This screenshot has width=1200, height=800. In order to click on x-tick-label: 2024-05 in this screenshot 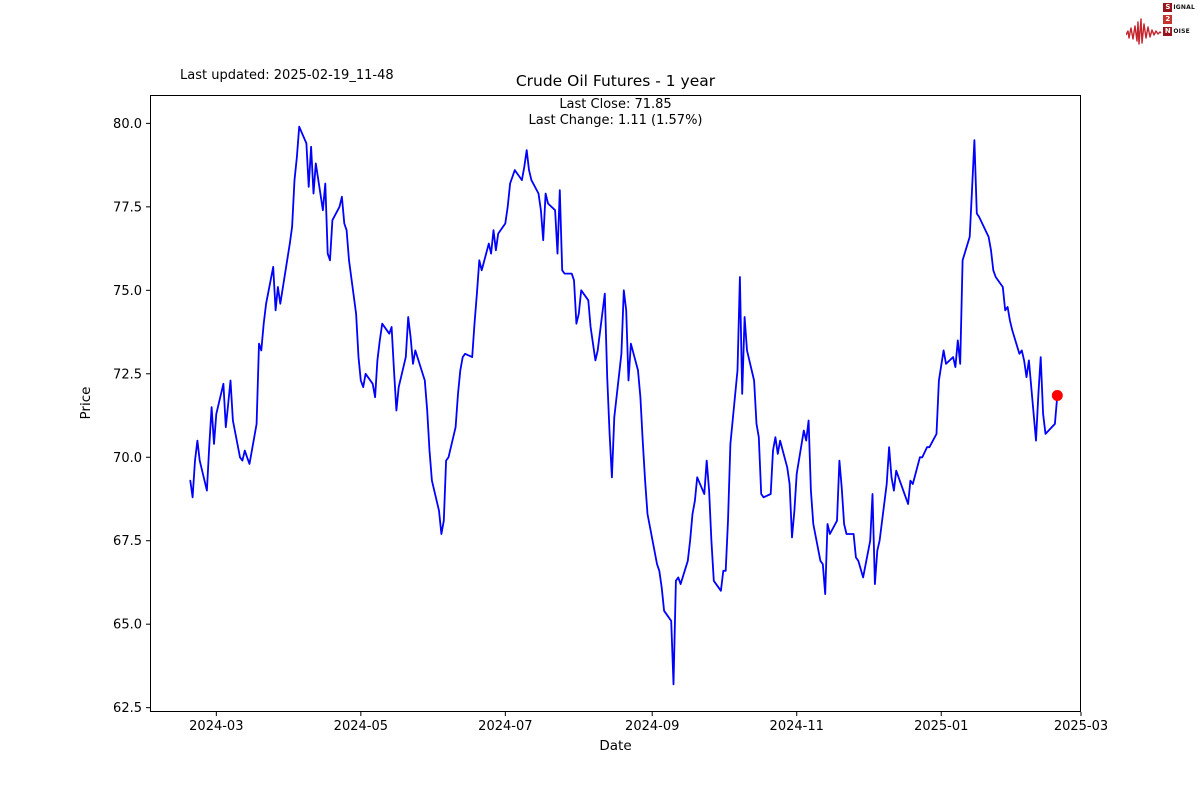, I will do `click(361, 726)`.